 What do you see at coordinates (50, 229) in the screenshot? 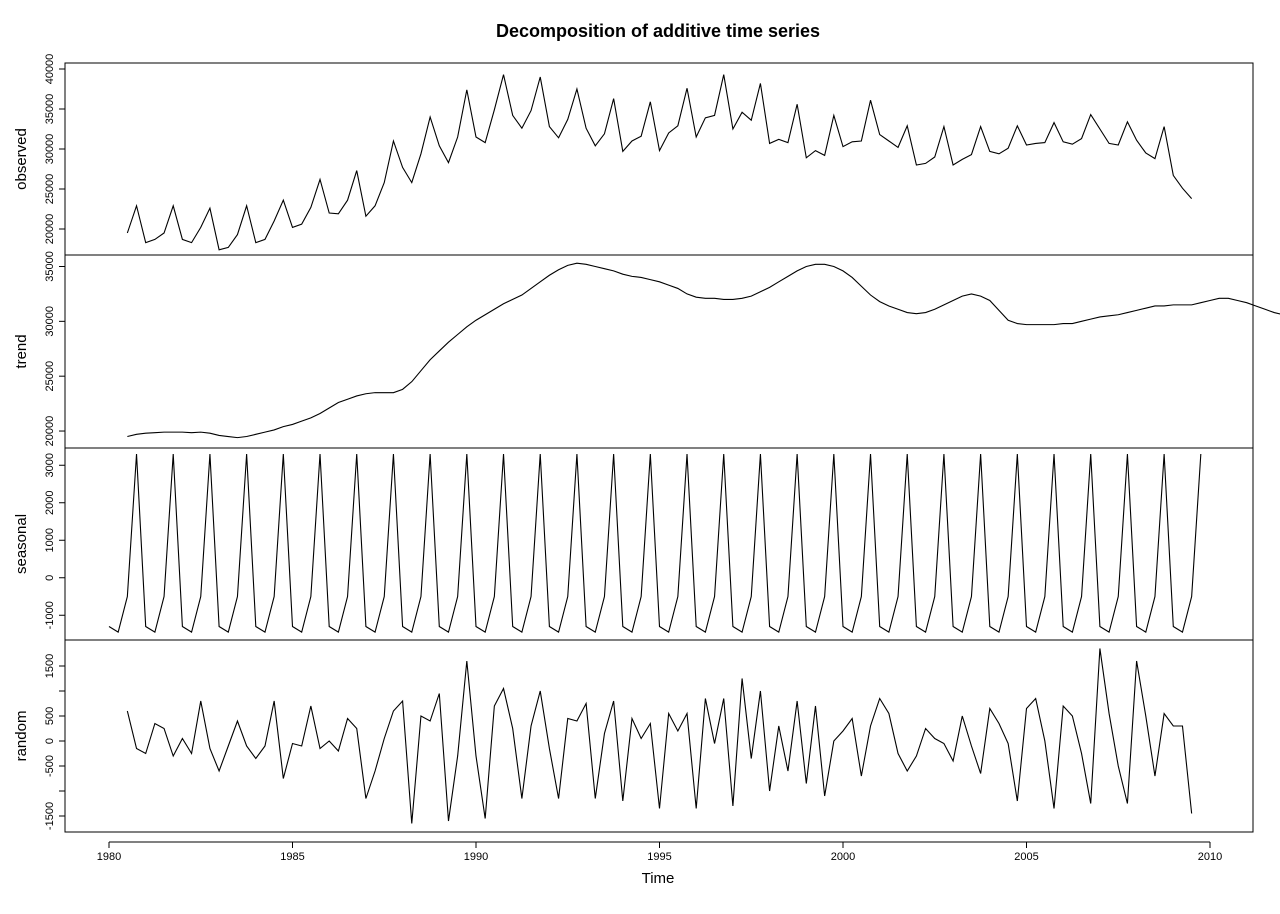
I see `y-tick-label-observed: 20000` at bounding box center [50, 229].